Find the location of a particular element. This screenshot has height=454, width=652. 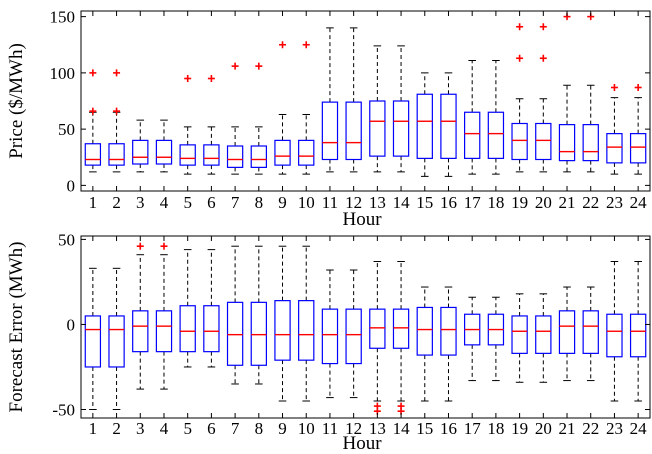

forecast-error-x-tick-label: 7 is located at coordinates (235, 428).